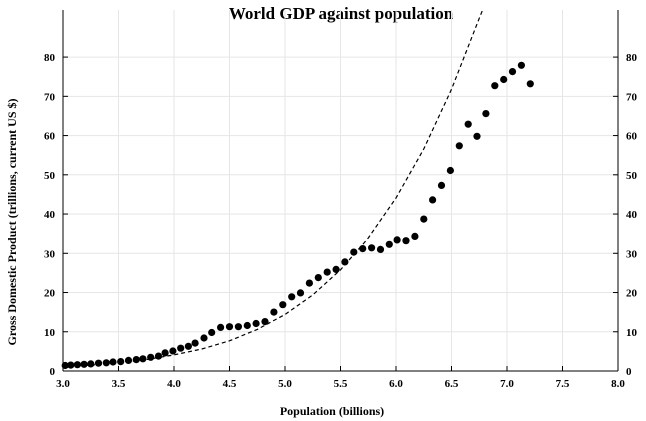 The image size is (646, 421). I want to click on y-tick-label: 40, so click(50, 215).